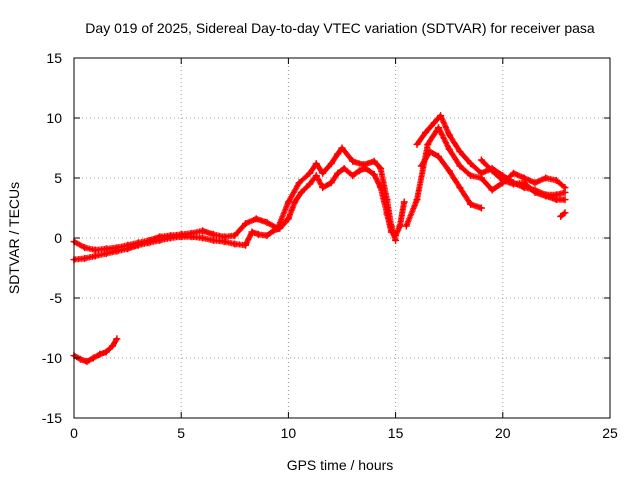  I want to click on series-track-main-upper, so click(235, 199).